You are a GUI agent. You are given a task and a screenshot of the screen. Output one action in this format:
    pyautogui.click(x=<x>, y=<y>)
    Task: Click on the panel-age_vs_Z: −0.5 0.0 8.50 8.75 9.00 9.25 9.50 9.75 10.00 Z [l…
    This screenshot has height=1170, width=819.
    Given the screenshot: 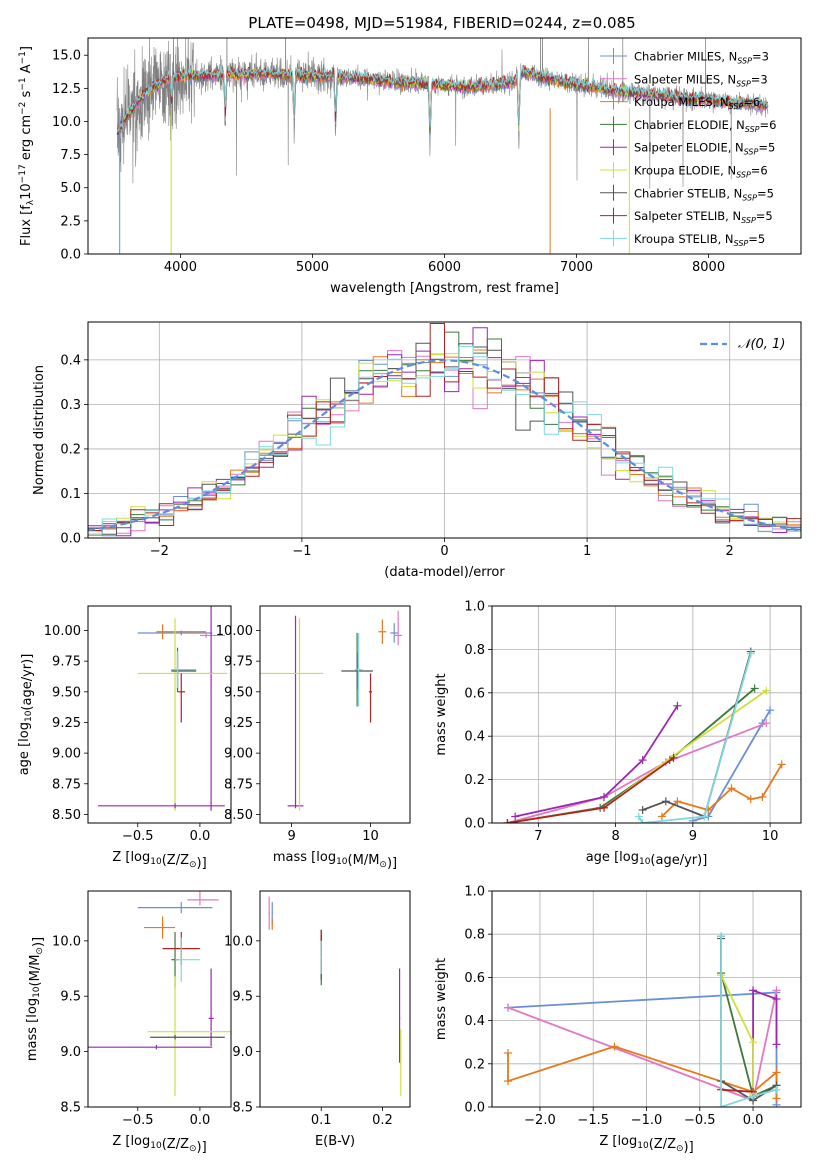 What is the action you would take?
    pyautogui.click(x=124, y=738)
    